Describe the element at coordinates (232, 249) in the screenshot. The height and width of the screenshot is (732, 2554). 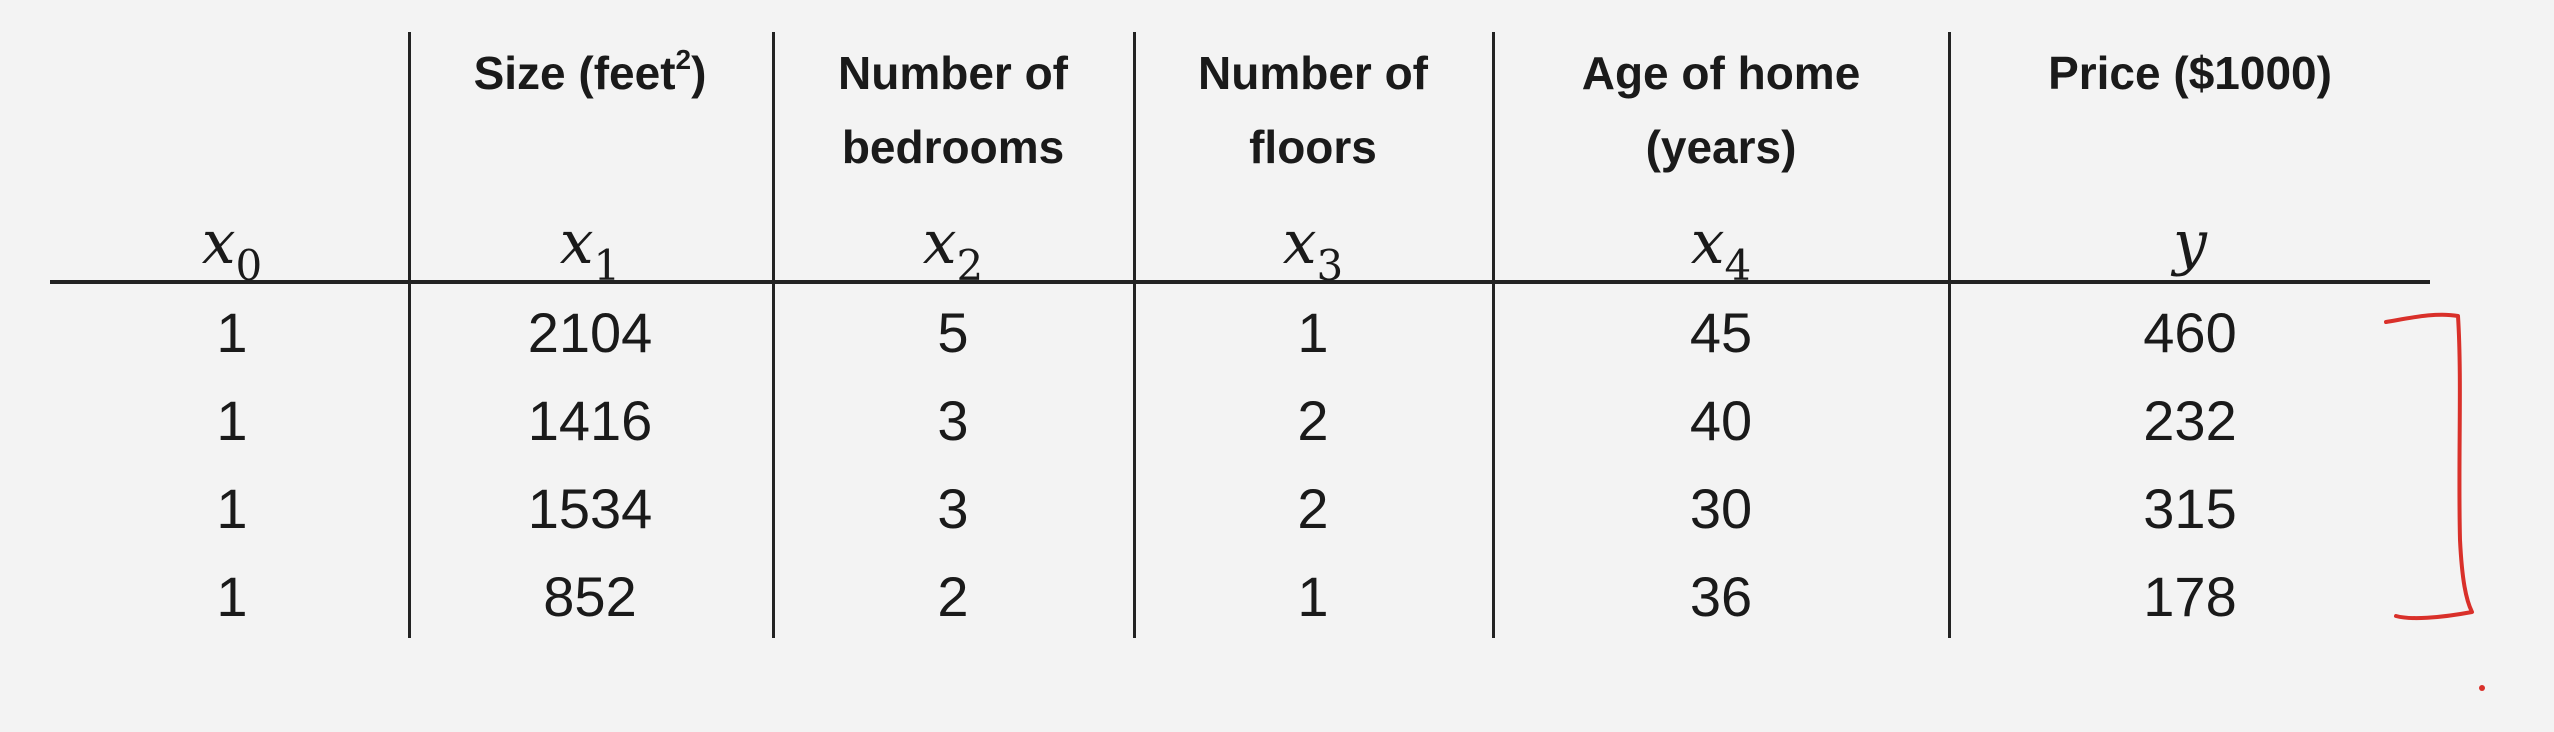
I see `var-x0: x0` at that location.